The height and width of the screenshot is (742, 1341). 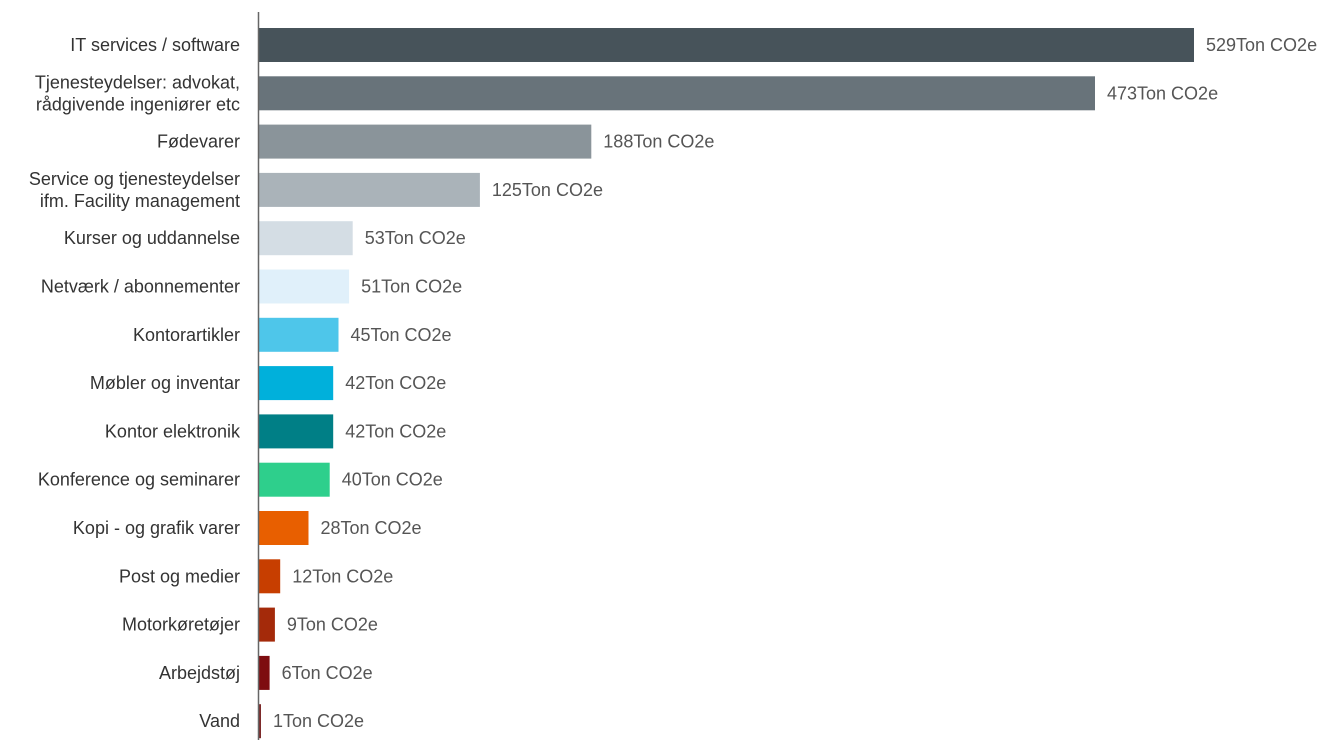 I want to click on category-label-14: Vand, so click(x=219, y=721).